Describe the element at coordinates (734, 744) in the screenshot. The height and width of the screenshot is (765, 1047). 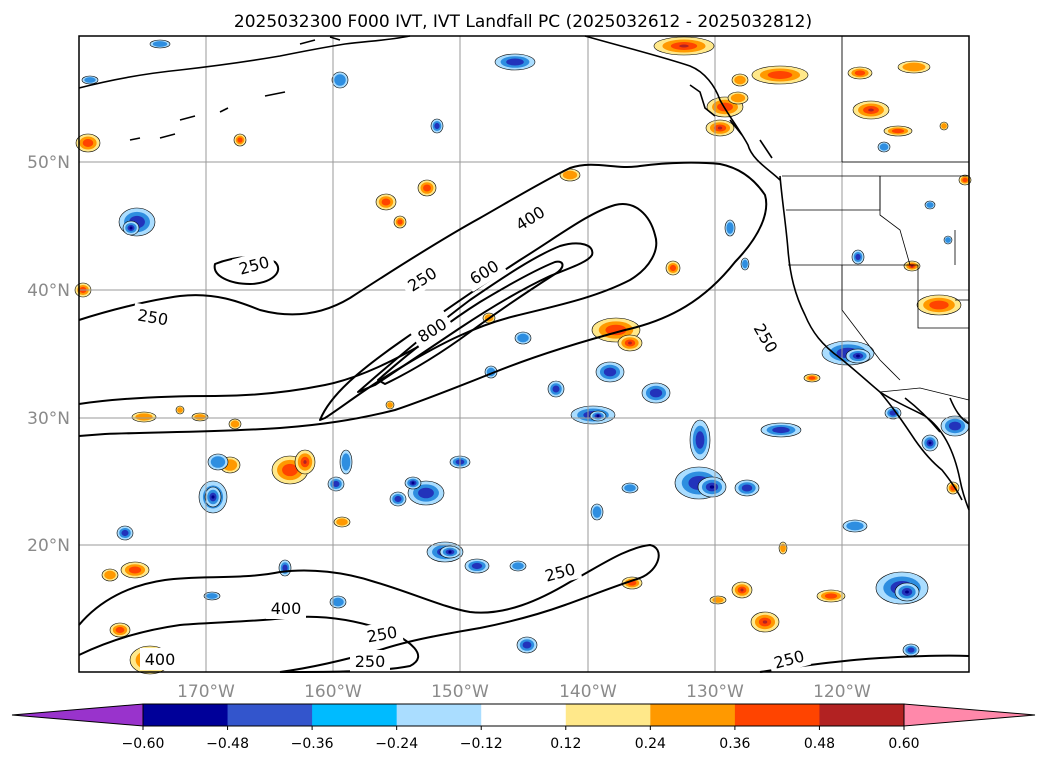
I see `colorbar-tick-label: 0.36` at that location.